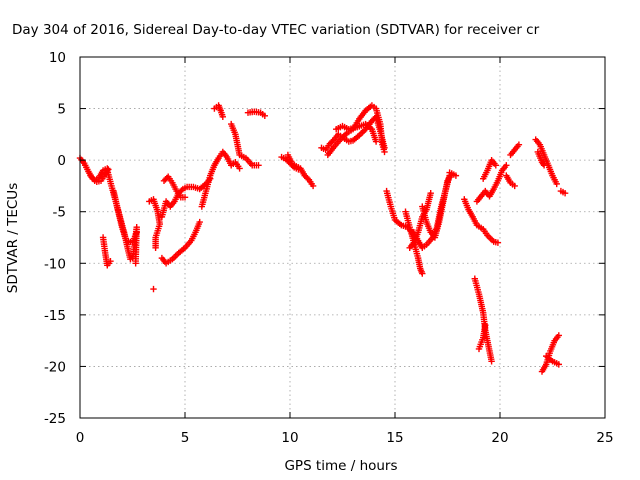 This screenshot has height=480, width=640. What do you see at coordinates (61, 161) in the screenshot?
I see `y-tick-label: 0` at bounding box center [61, 161].